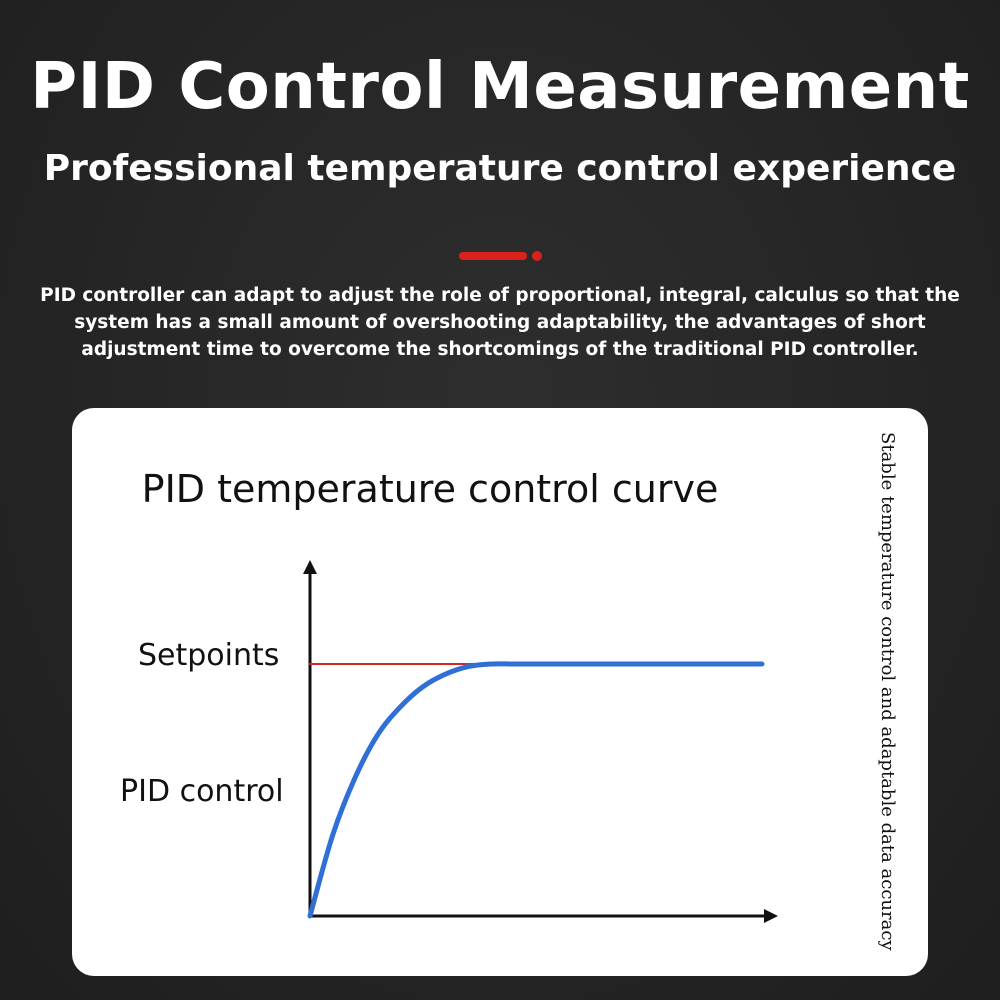 The image size is (1000, 1000). Describe the element at coordinates (430, 489) in the screenshot. I see `chart-title: PID temperature control curve` at that location.